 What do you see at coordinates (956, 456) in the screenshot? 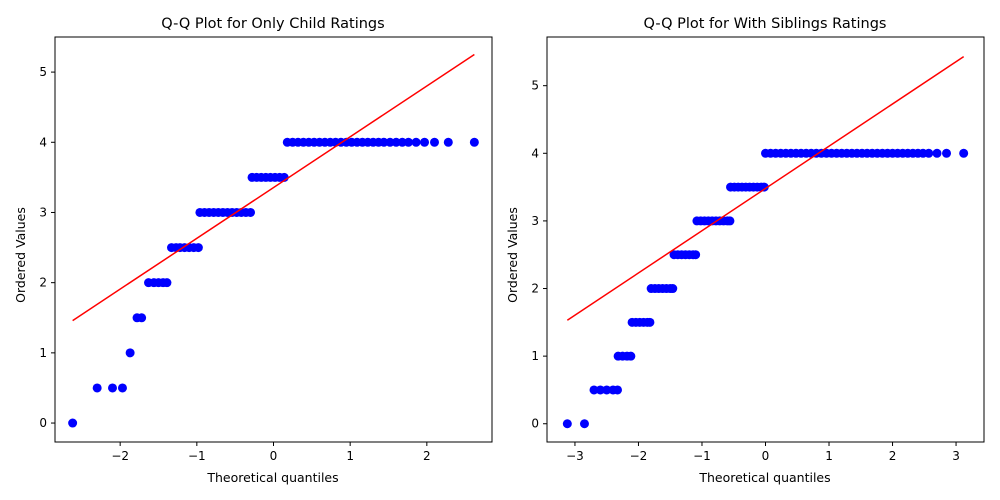
I see `x-tick-label: 3` at bounding box center [956, 456].